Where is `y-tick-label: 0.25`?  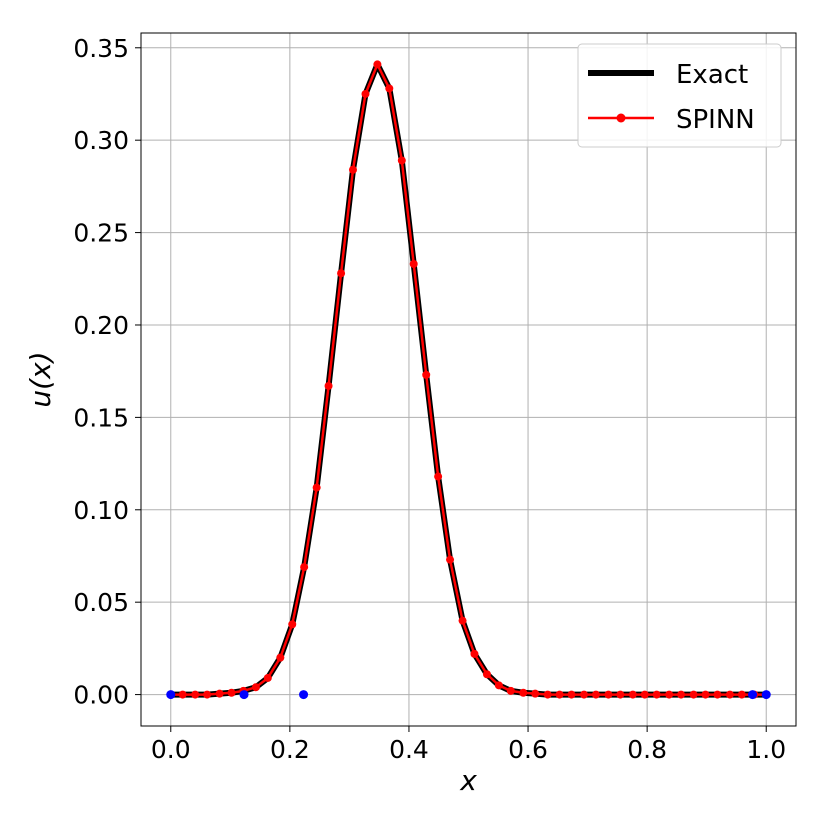
y-tick-label: 0.25 is located at coordinates (101, 233).